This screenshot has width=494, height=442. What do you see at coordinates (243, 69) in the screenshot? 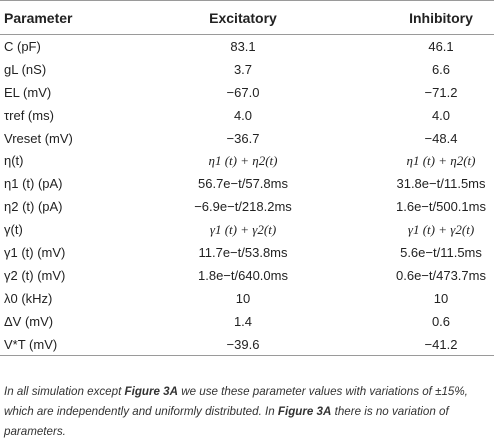
I see `excitatory-cell: 3.7` at bounding box center [243, 69].